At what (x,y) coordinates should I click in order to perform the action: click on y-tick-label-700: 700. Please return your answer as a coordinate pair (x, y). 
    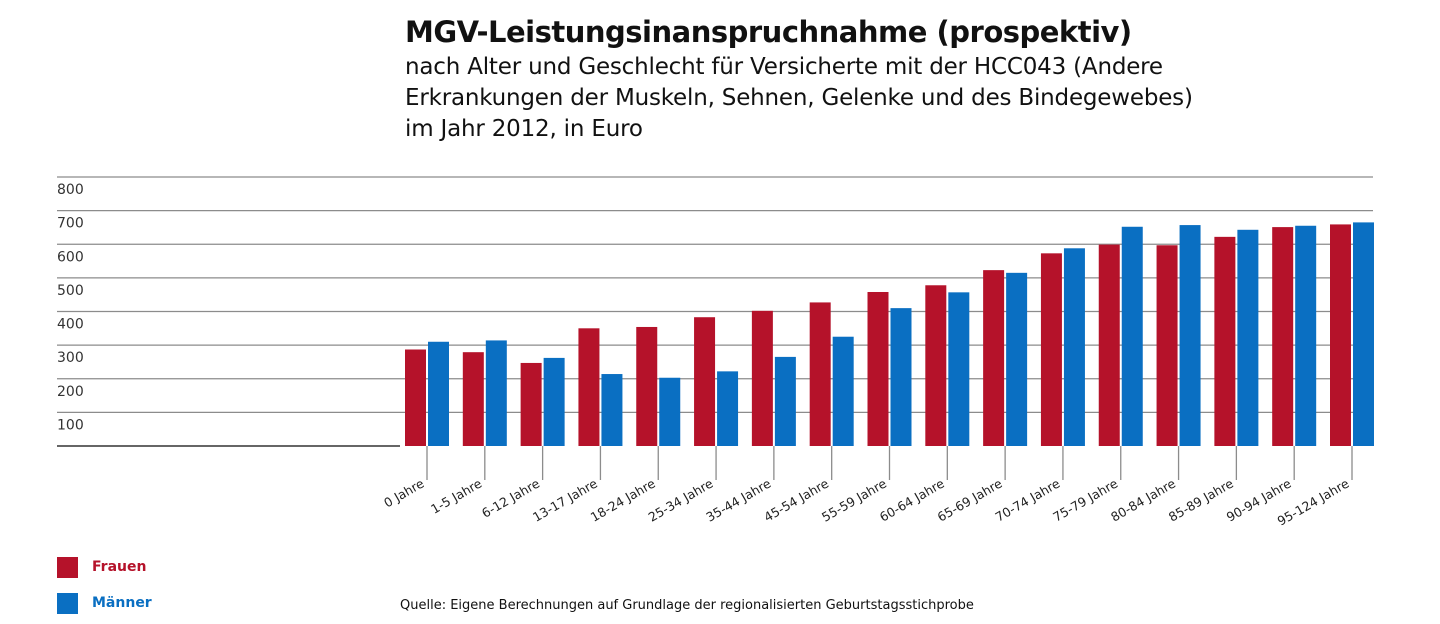
    Looking at the image, I should click on (70, 224).